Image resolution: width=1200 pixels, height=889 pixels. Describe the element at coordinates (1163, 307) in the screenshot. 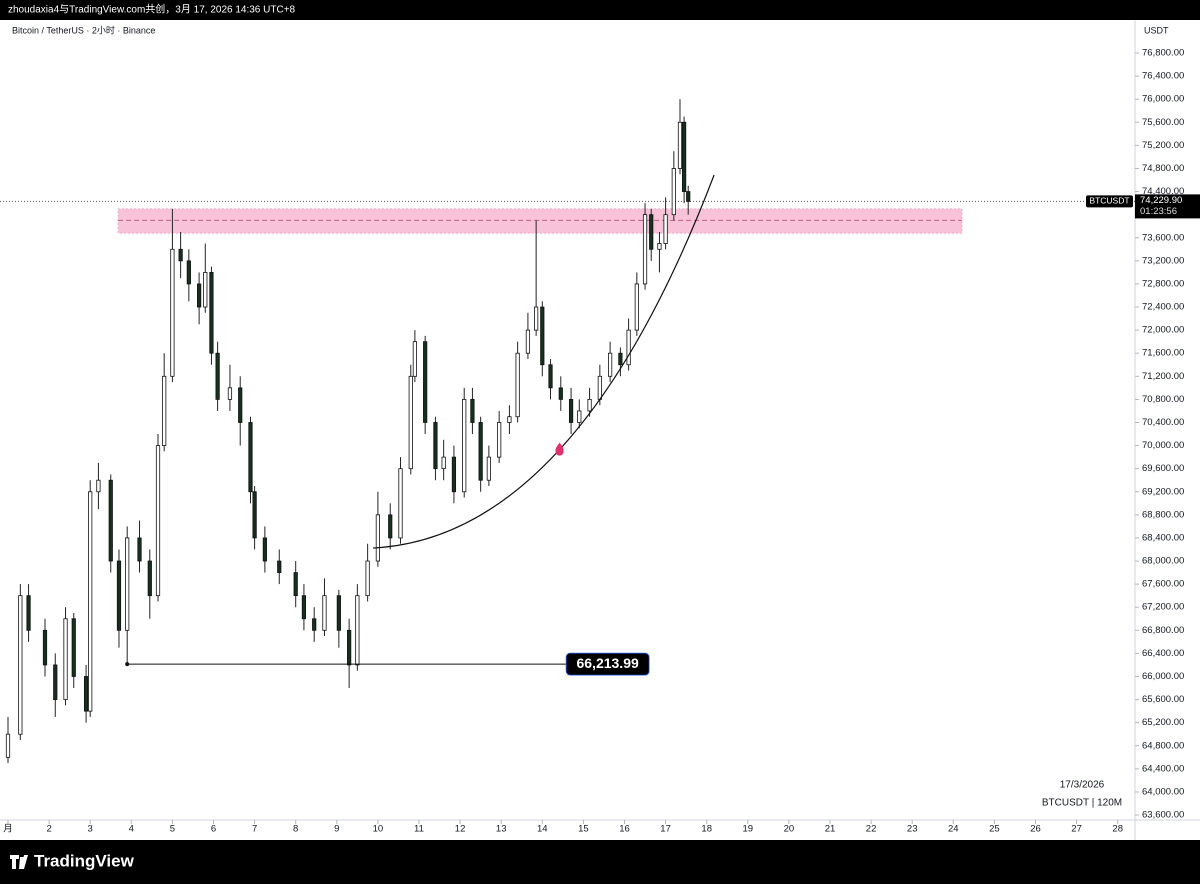

I see `y-tick-label: 72,400.00` at that location.